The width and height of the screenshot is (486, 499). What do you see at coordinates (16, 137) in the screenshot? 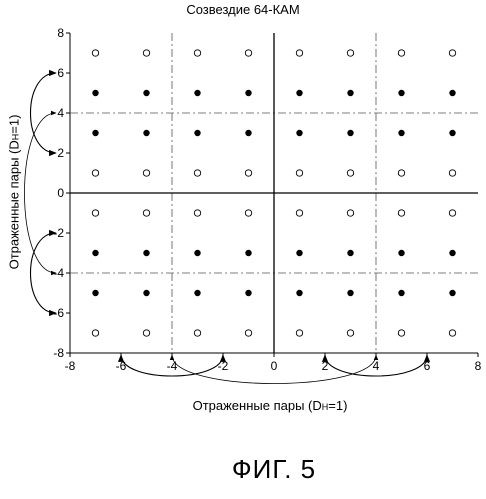
I see `y-axis-label-sub: H` at bounding box center [16, 137].